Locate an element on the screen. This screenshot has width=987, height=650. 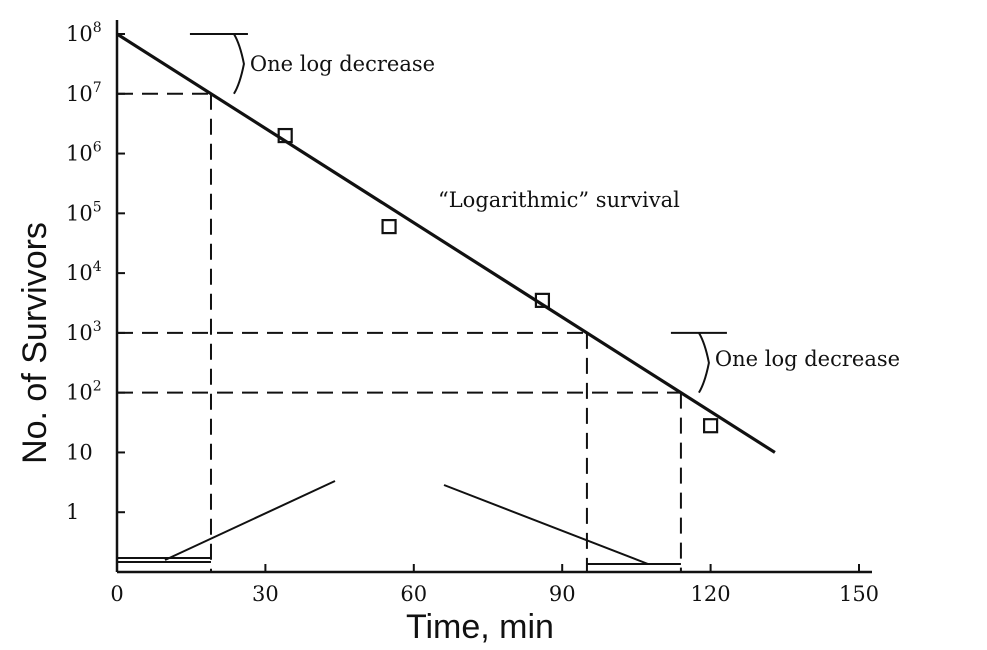
y-tick-label: 10 is located at coordinates (79, 452).